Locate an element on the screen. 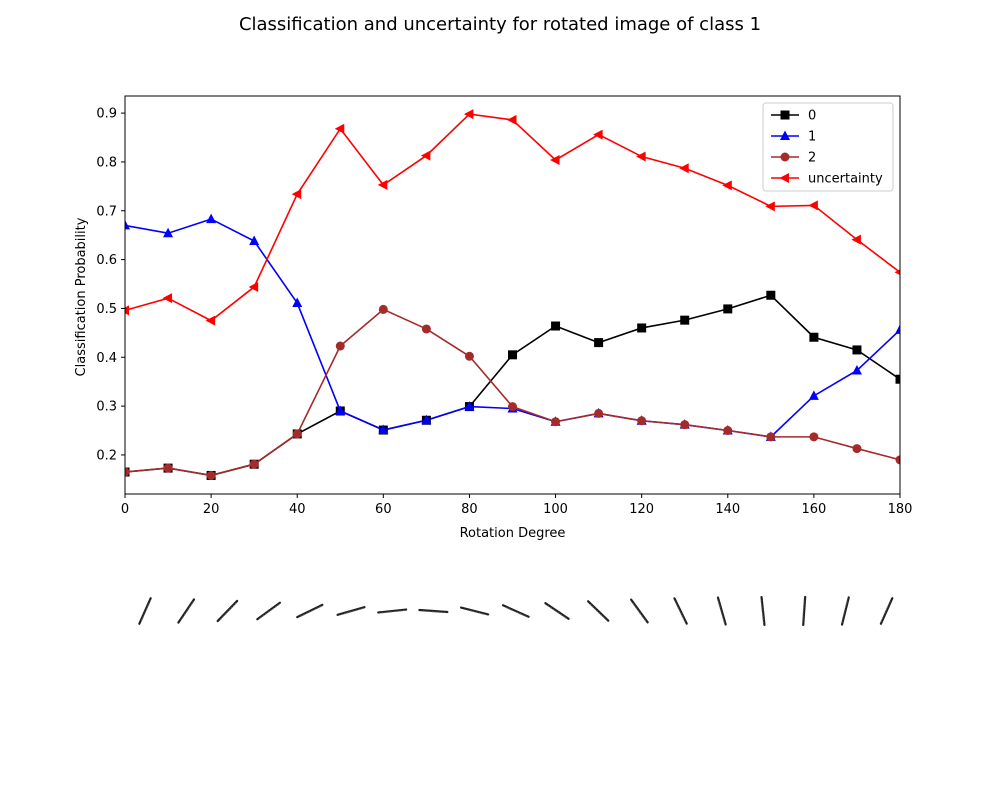  x-tick-label: 40 is located at coordinates (297, 509).